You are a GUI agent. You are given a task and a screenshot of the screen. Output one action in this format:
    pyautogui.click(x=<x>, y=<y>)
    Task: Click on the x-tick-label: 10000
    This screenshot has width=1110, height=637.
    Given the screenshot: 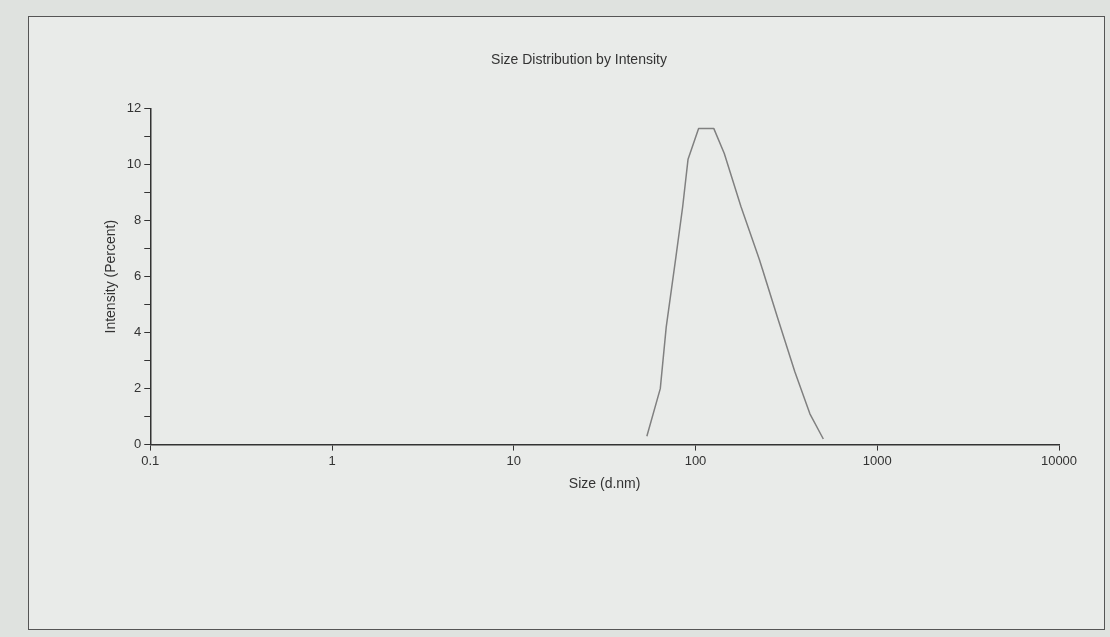 What is the action you would take?
    pyautogui.click(x=1059, y=460)
    